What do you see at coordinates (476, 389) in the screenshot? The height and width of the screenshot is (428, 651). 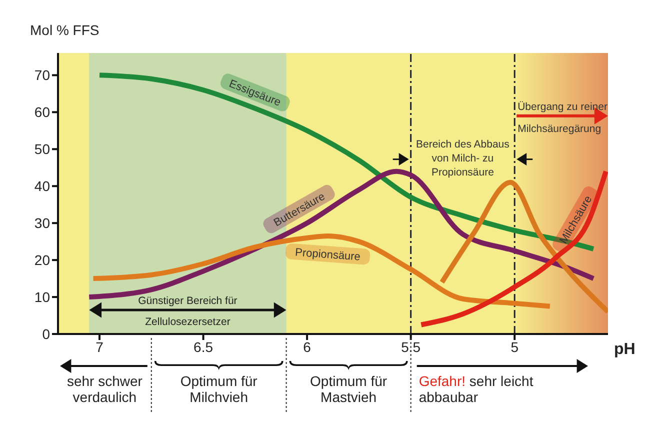 I see `text: Gefahr! sehr leicht abbaubar` at bounding box center [476, 389].